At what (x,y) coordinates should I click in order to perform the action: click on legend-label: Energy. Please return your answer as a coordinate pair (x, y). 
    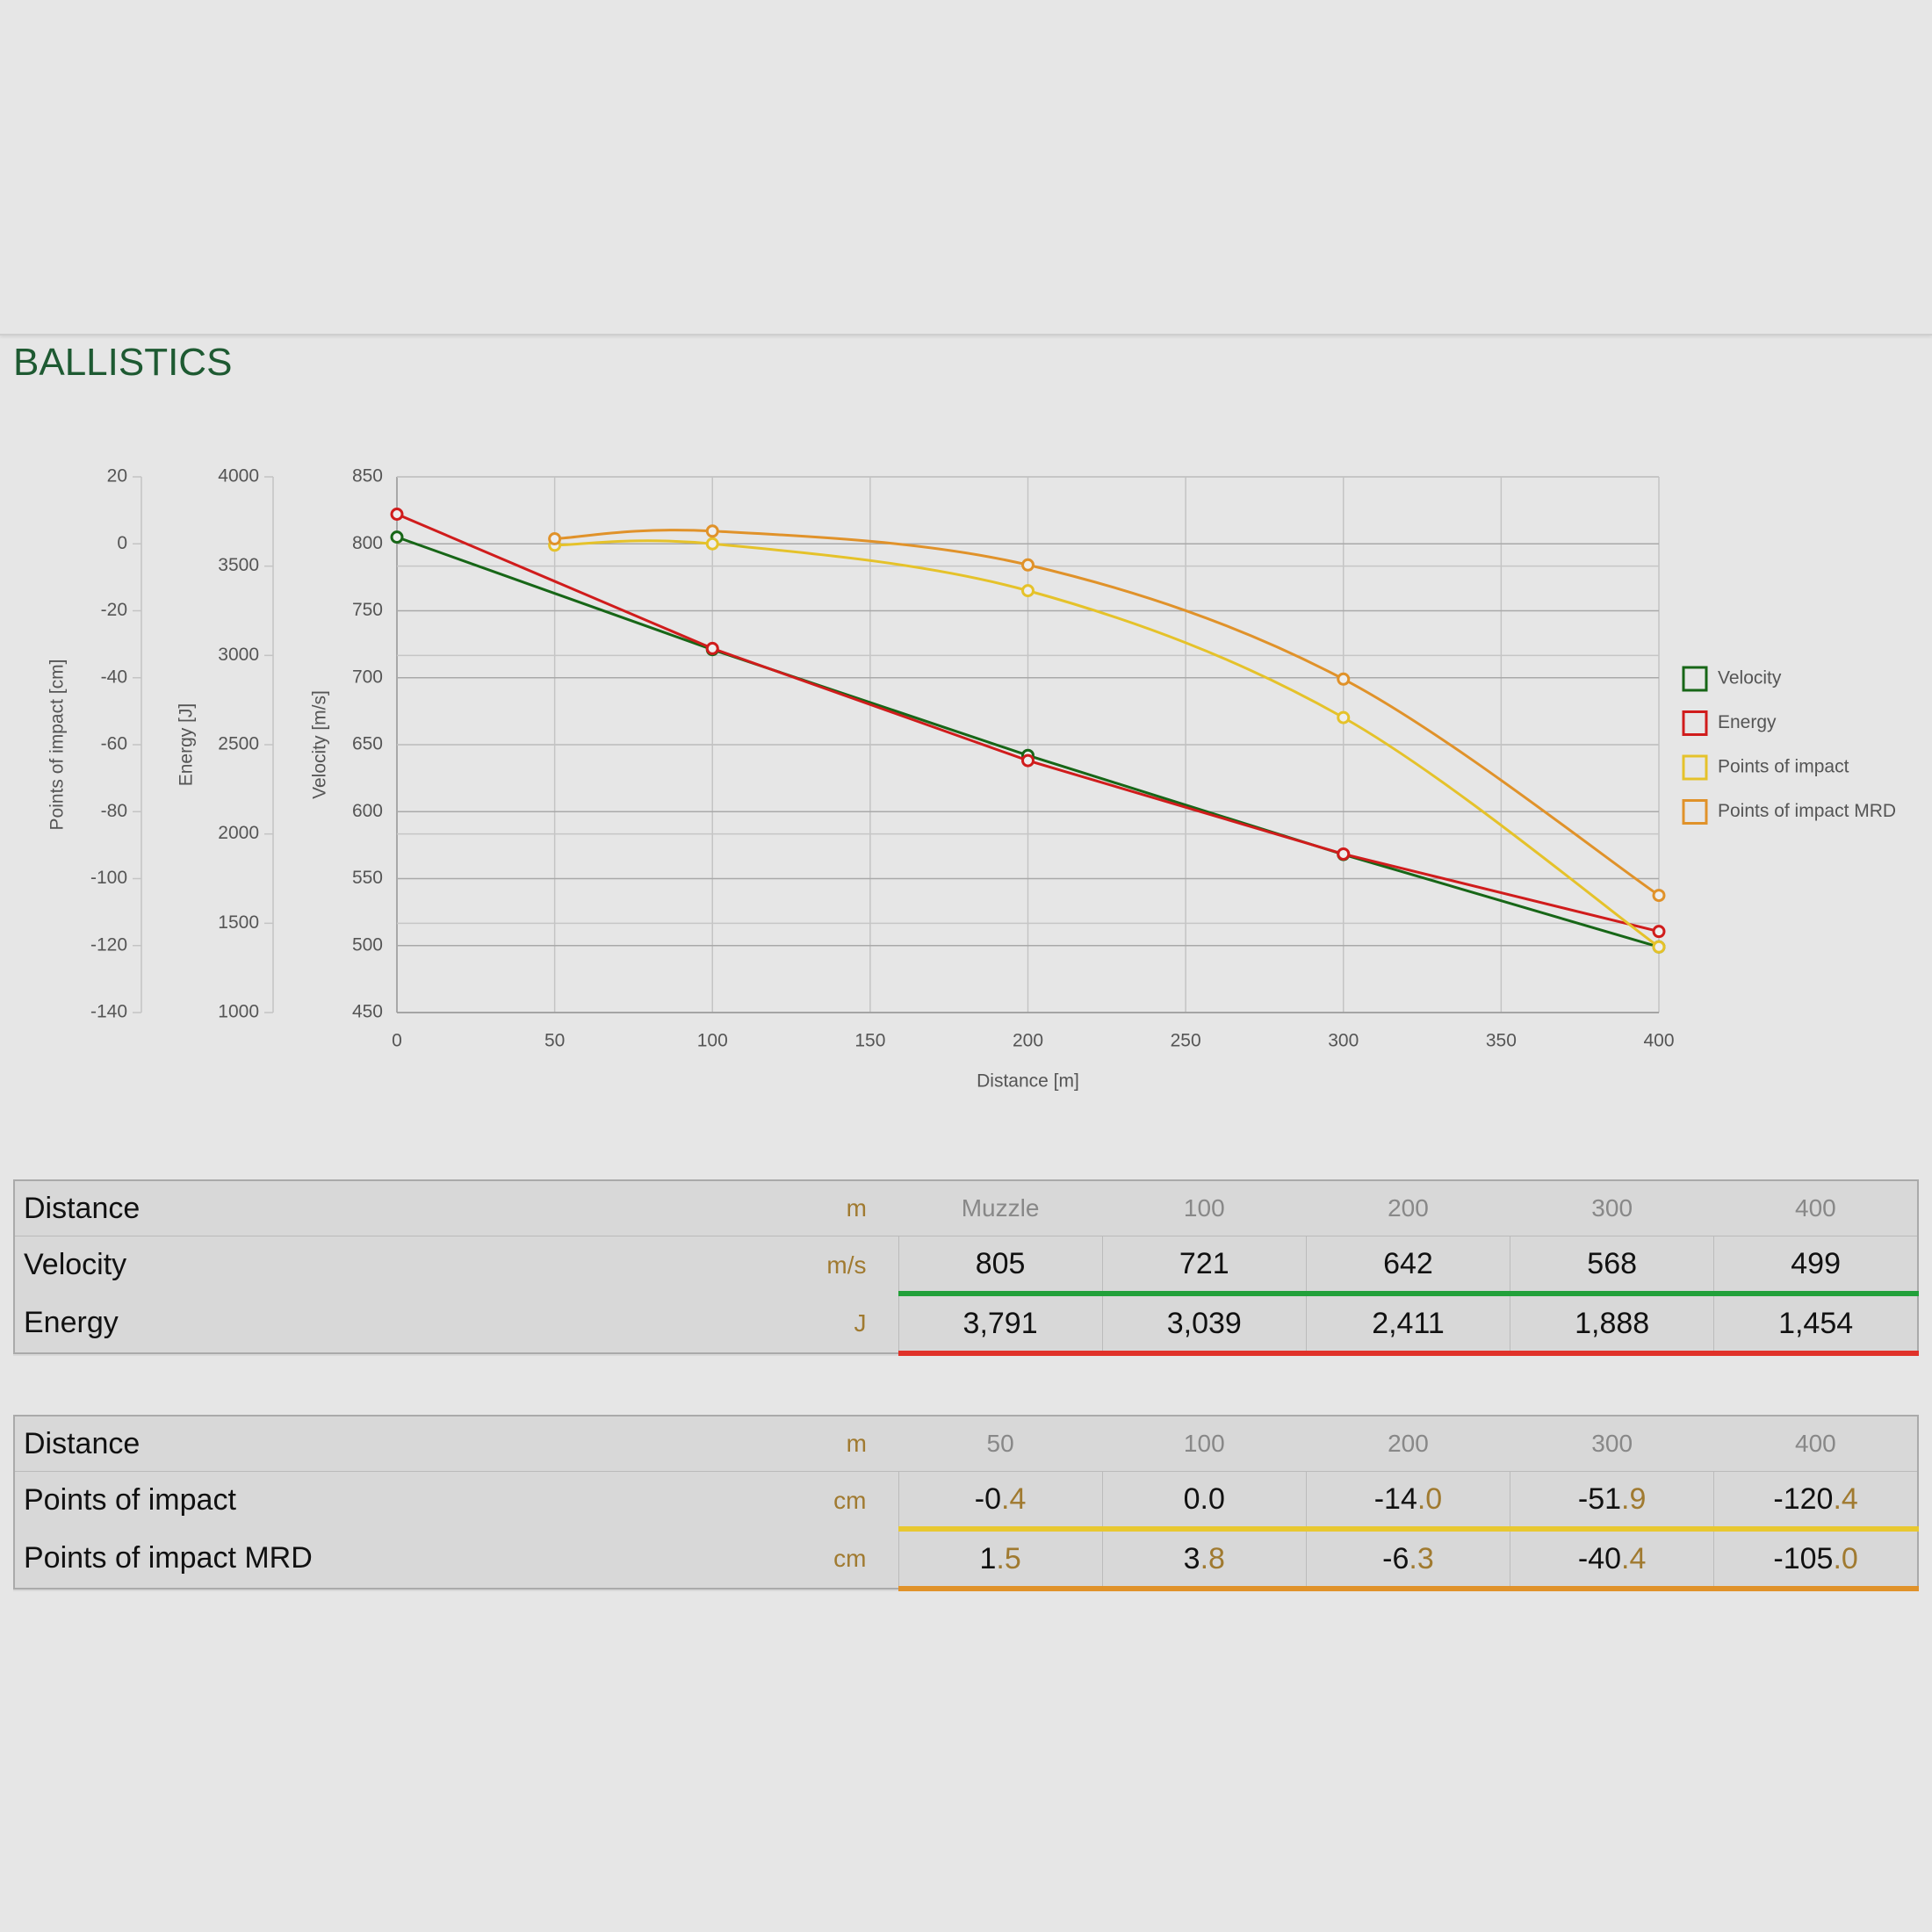
    Looking at the image, I should click on (1748, 722).